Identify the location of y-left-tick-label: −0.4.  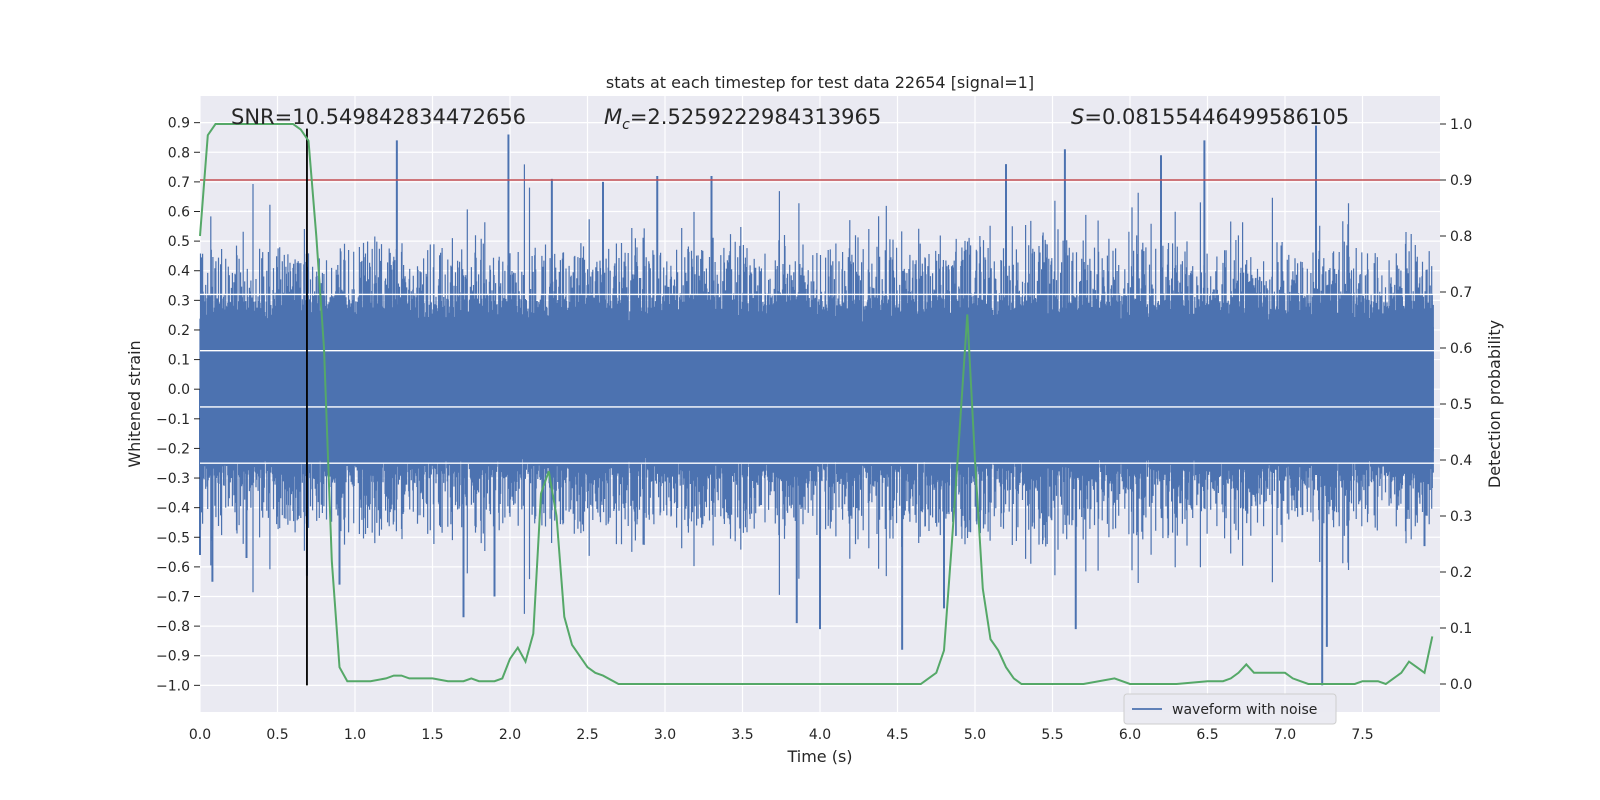
(173, 509).